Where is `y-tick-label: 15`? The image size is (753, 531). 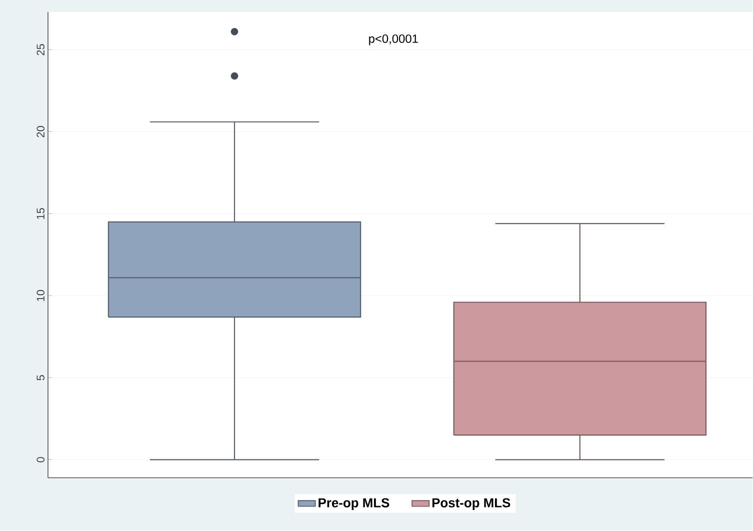 y-tick-label: 15 is located at coordinates (40, 214).